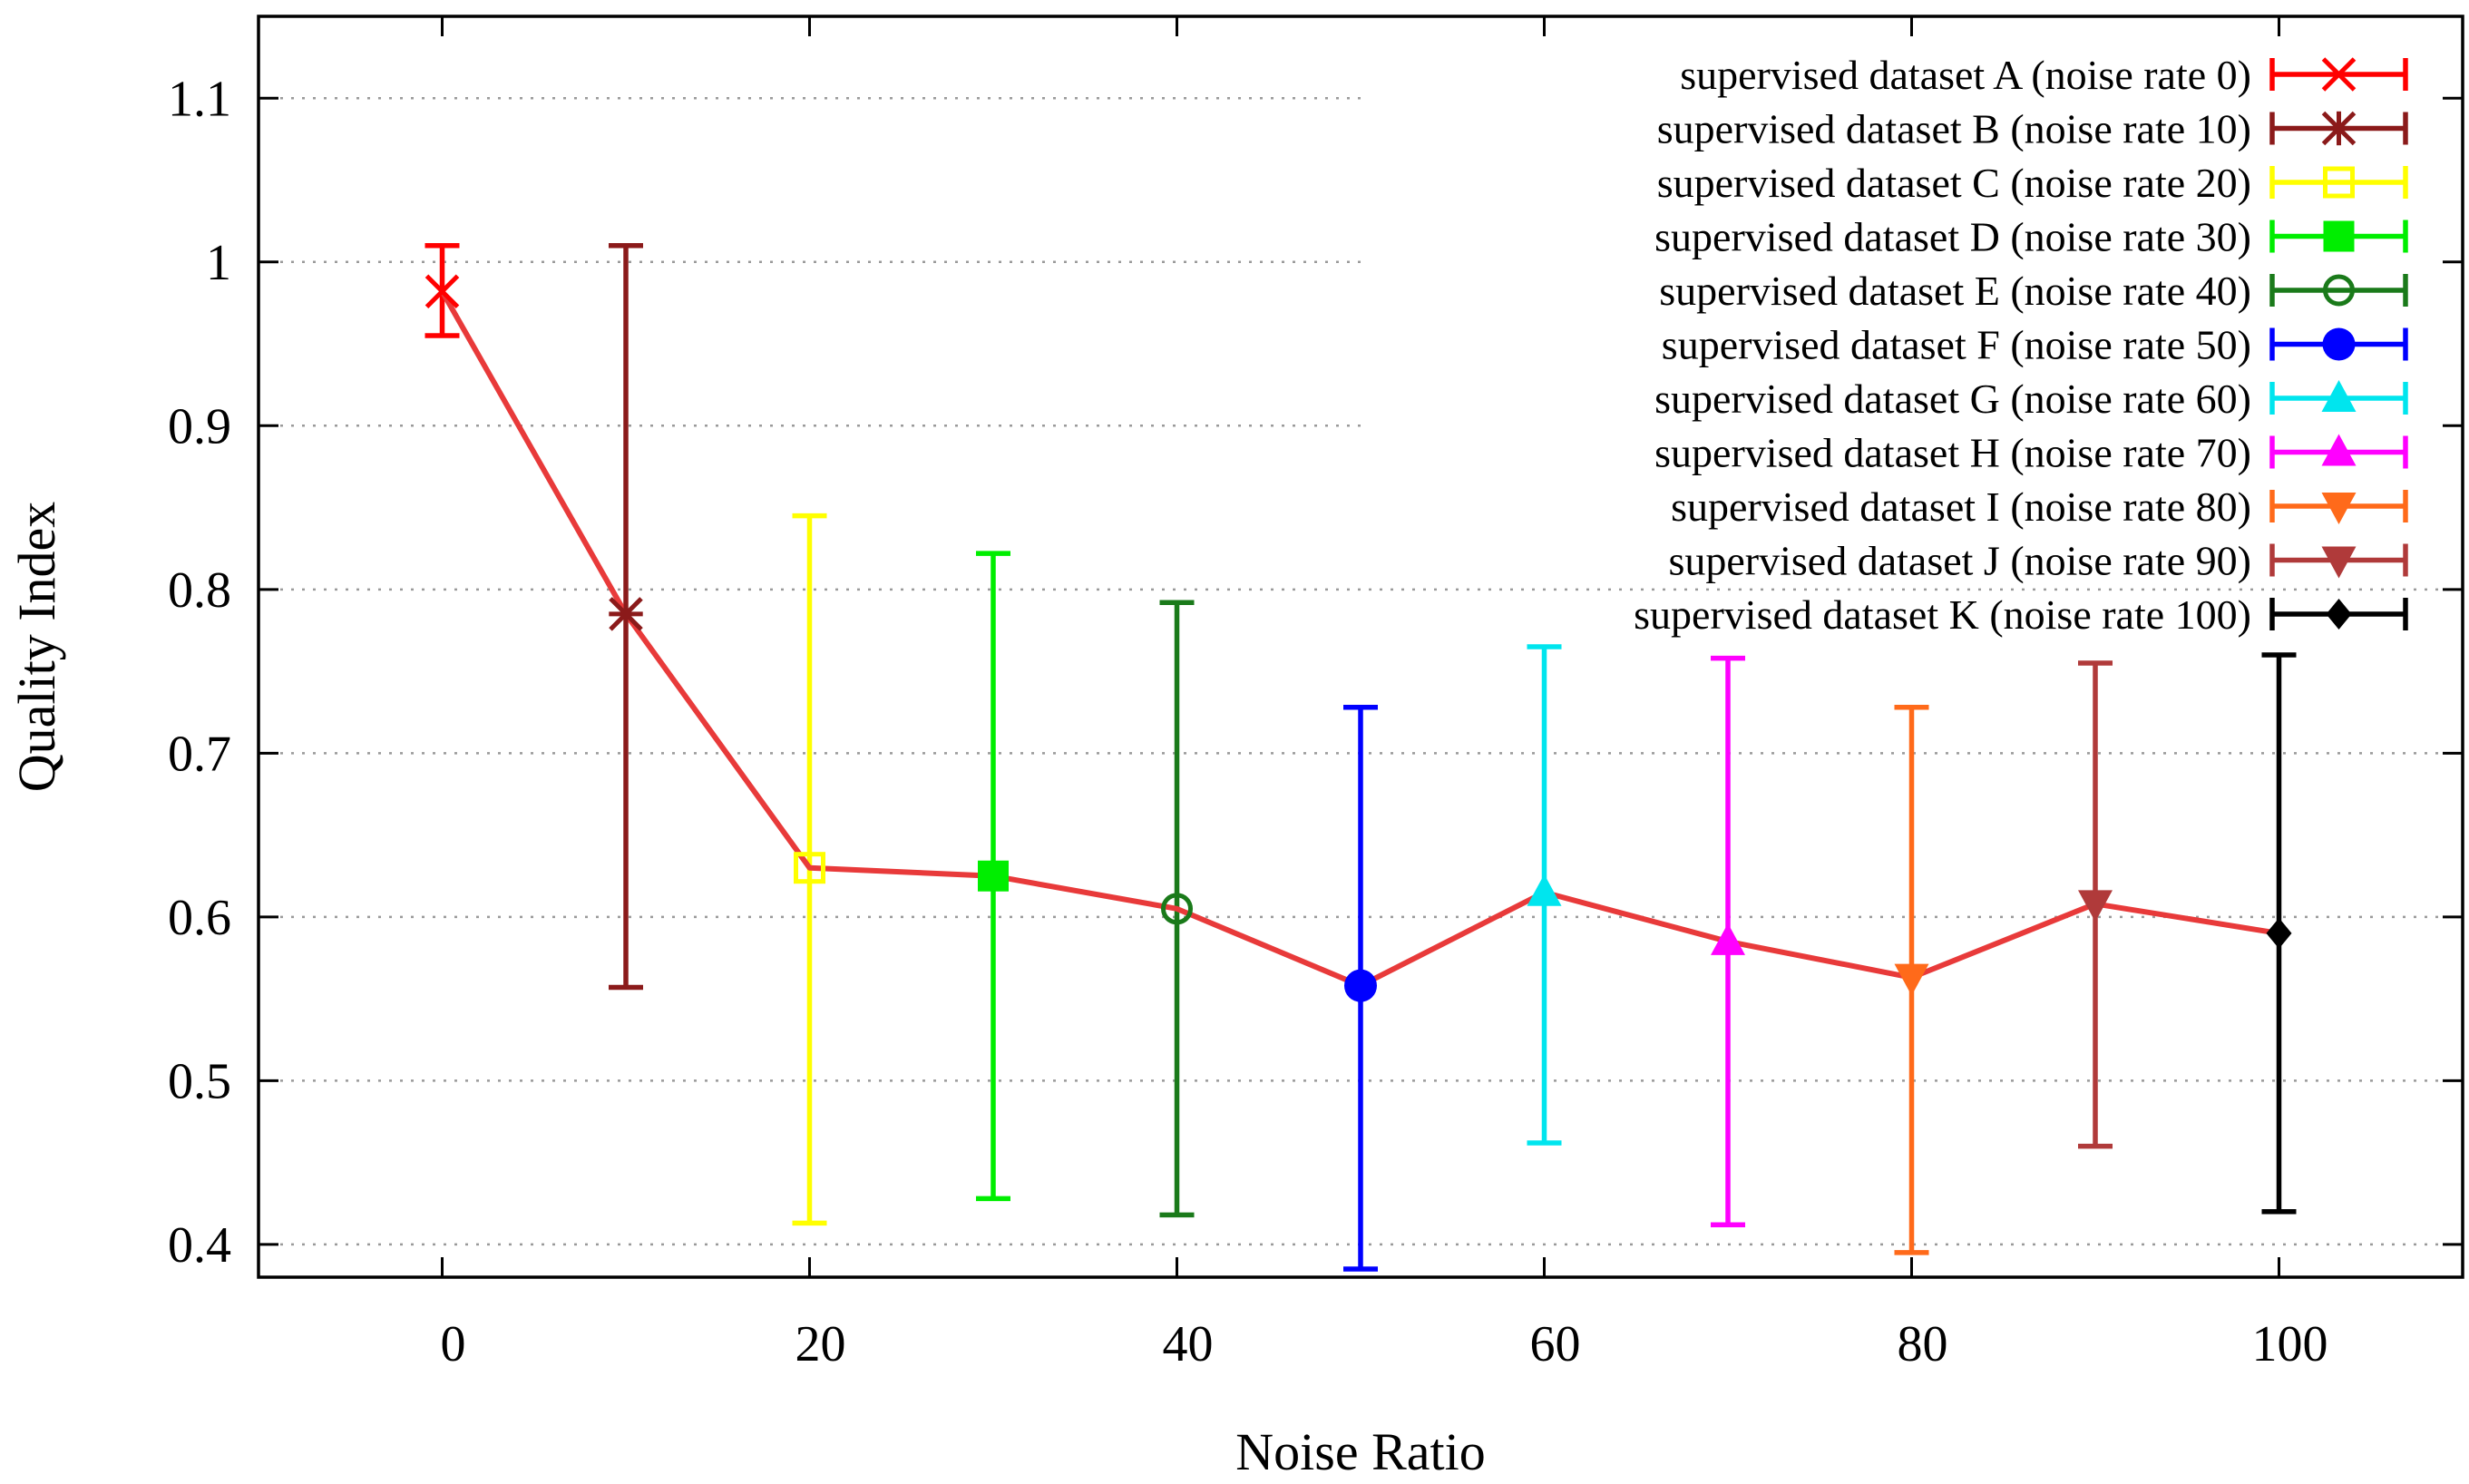  What do you see at coordinates (218, 263) in the screenshot?
I see `y-tick-label: 1` at bounding box center [218, 263].